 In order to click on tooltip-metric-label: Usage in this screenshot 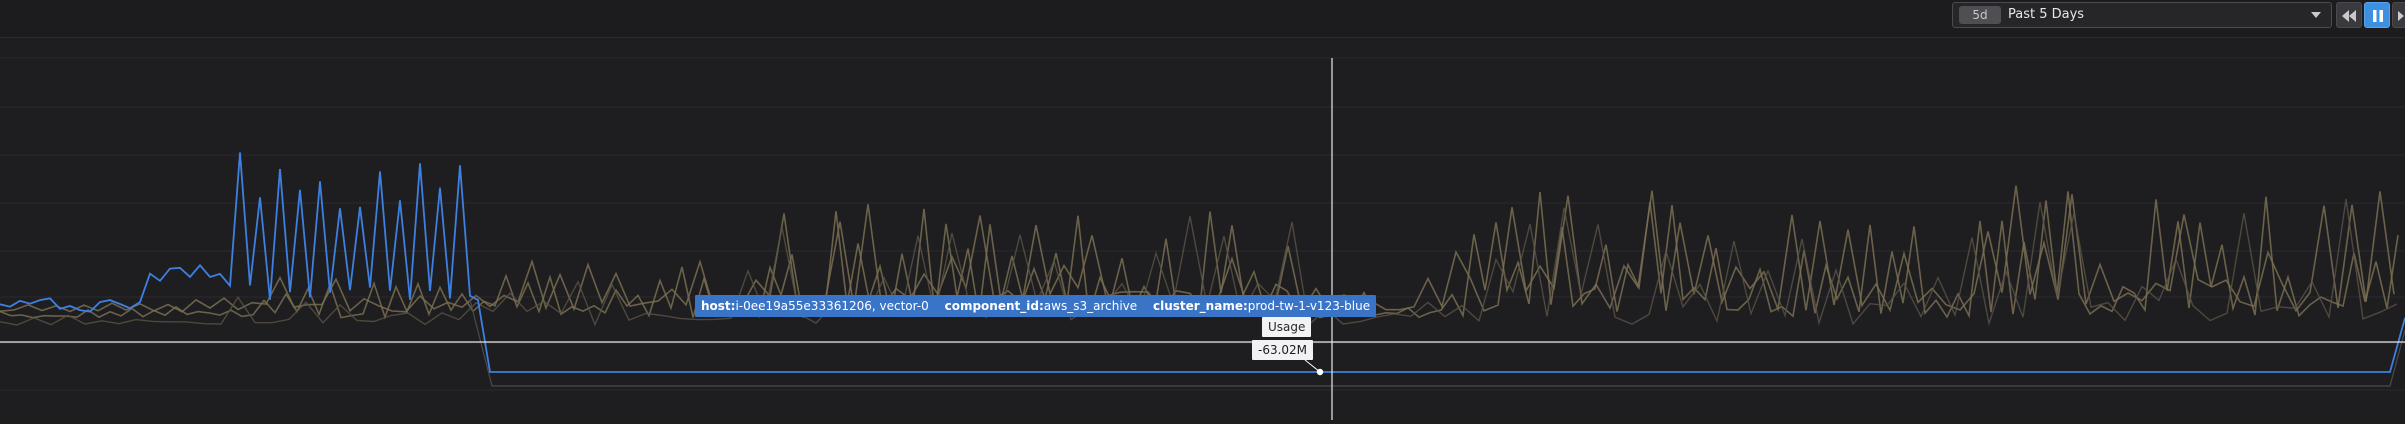, I will do `click(1287, 327)`.